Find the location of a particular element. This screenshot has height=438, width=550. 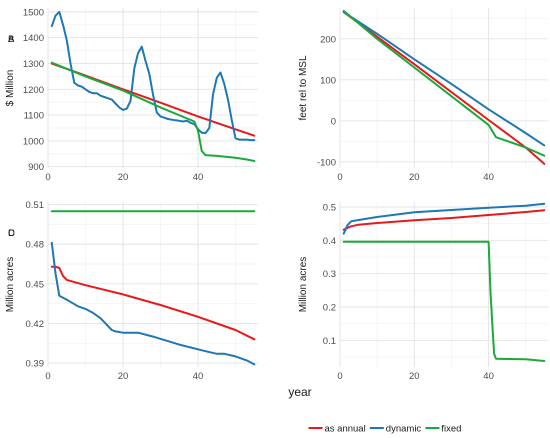

y-tick-label: 1500 is located at coordinates (33, 12).